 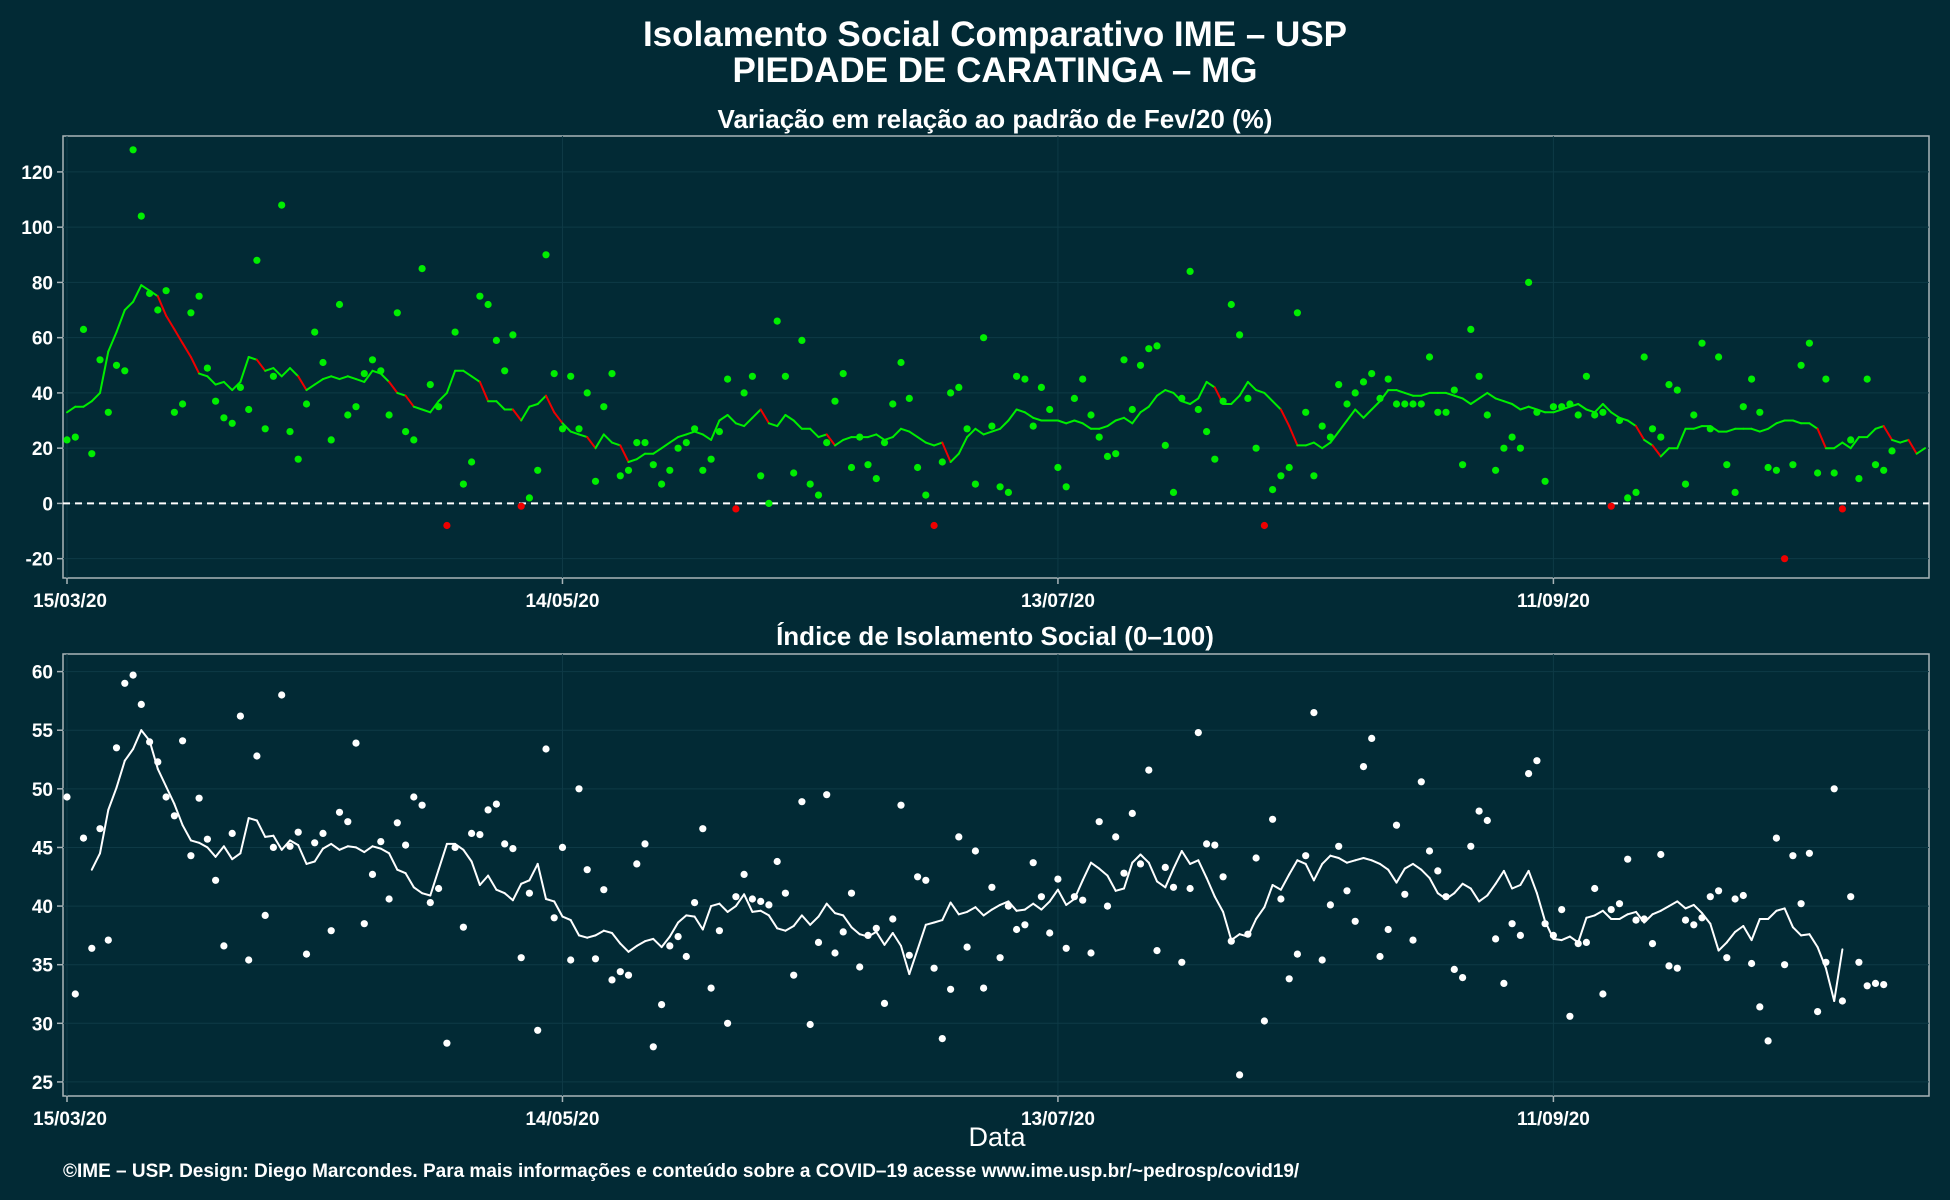 I want to click on y-tick-label: 25, so click(x=43, y=1083).